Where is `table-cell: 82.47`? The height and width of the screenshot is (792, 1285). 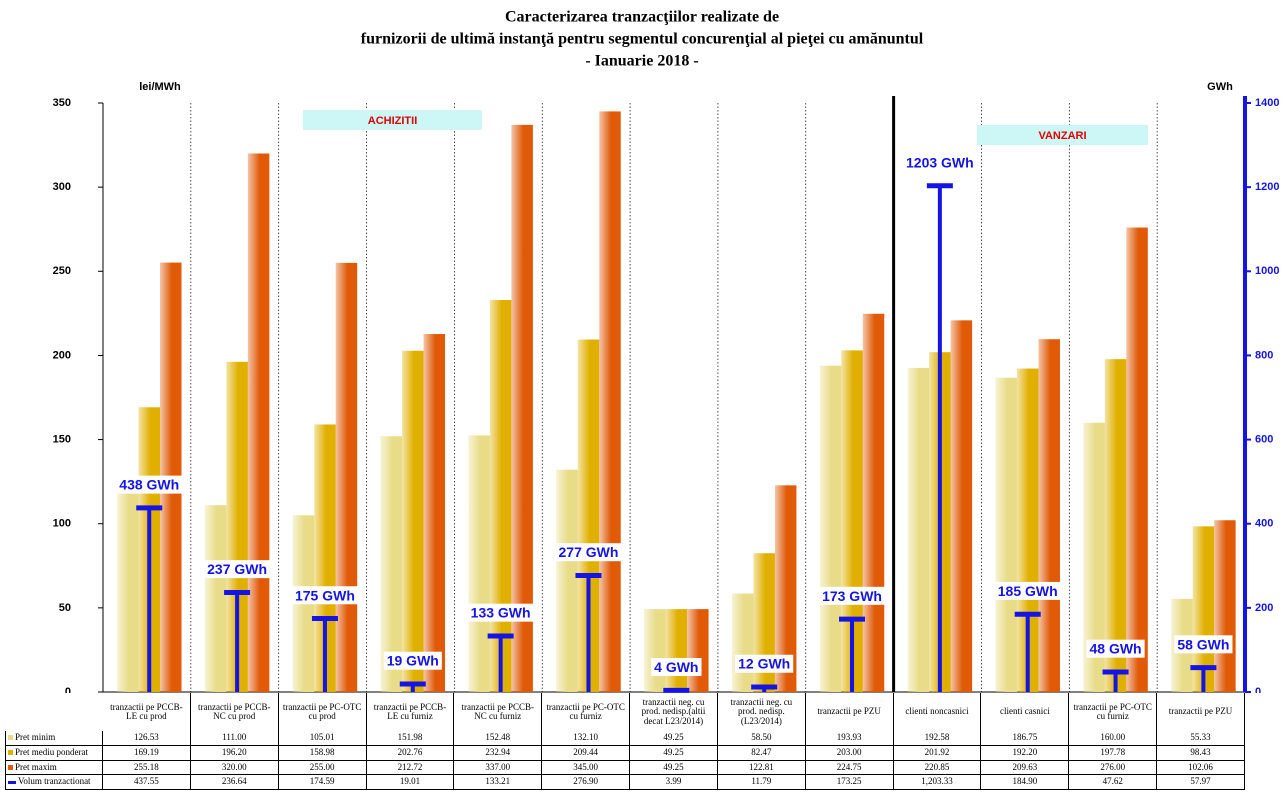 table-cell: 82.47 is located at coordinates (761, 753).